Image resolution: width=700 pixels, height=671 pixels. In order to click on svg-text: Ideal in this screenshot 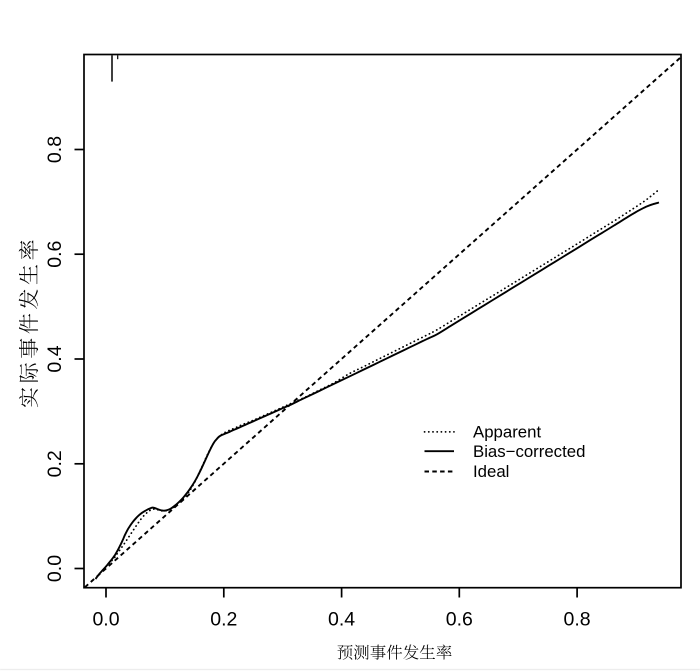, I will do `click(491, 471)`.